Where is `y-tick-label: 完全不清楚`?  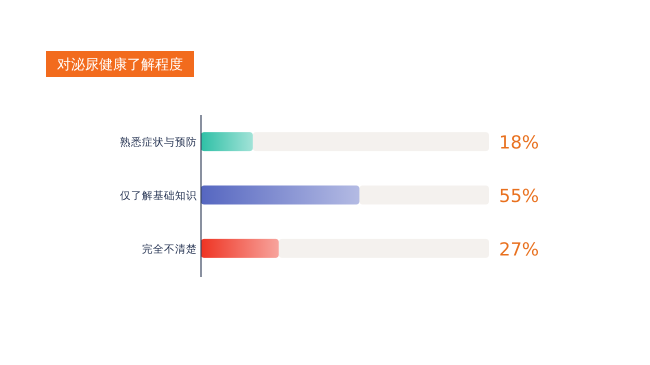 y-tick-label: 完全不清楚 is located at coordinates (169, 249).